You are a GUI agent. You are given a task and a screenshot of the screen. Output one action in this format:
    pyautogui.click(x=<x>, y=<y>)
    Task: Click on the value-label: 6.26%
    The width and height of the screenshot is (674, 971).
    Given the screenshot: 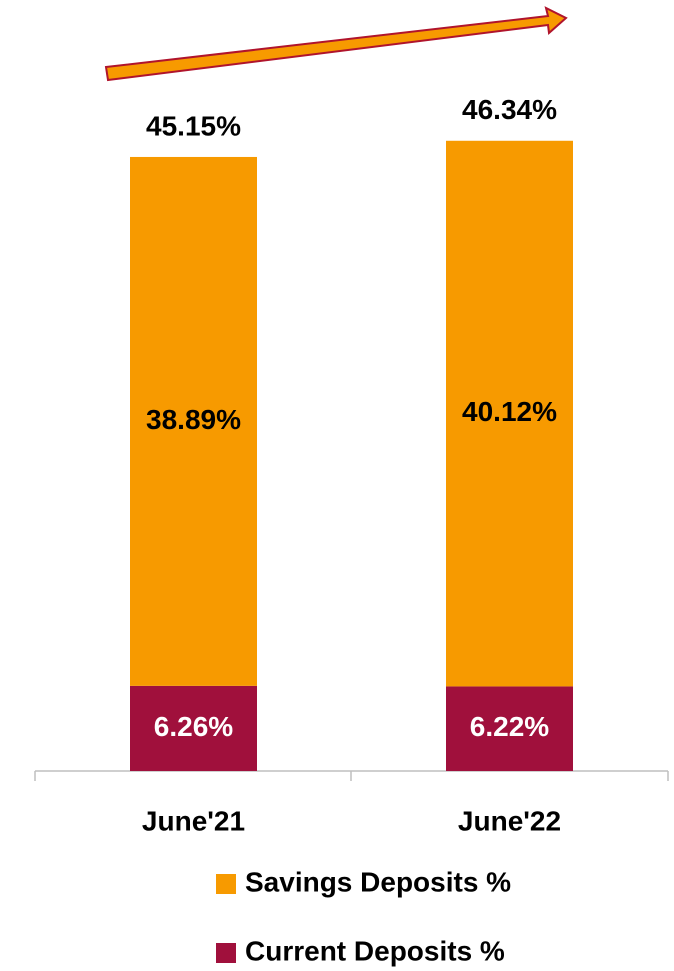 What is the action you would take?
    pyautogui.click(x=193, y=726)
    